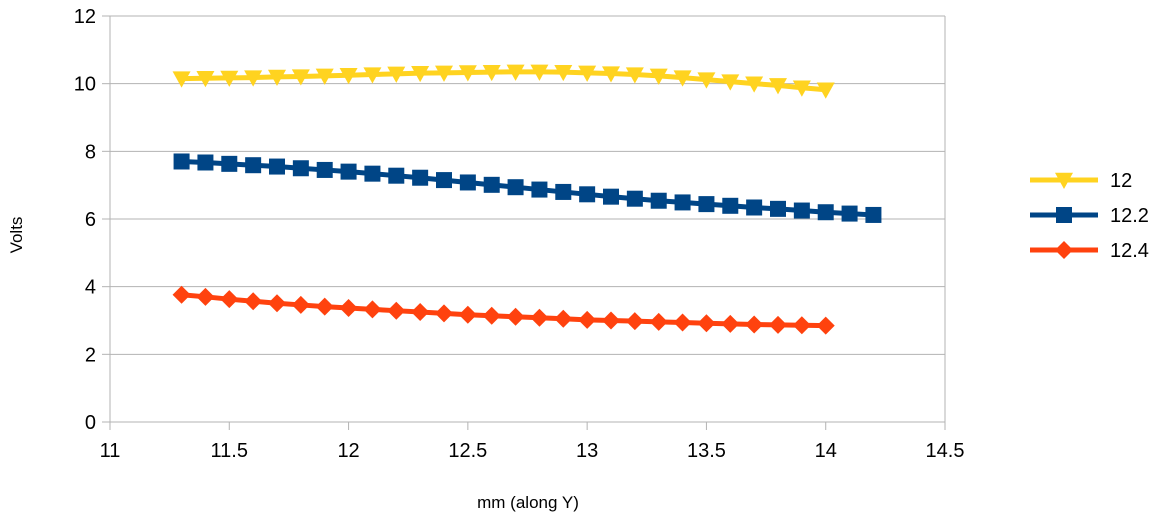  Describe the element at coordinates (85, 85) in the screenshot. I see `y-tick-label-5: 10` at that location.